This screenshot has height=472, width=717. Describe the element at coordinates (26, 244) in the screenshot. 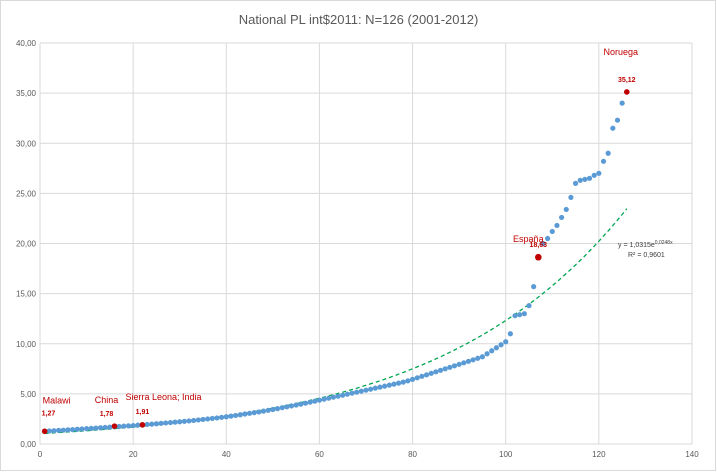

I see `y-tick-label: 20,00` at that location.